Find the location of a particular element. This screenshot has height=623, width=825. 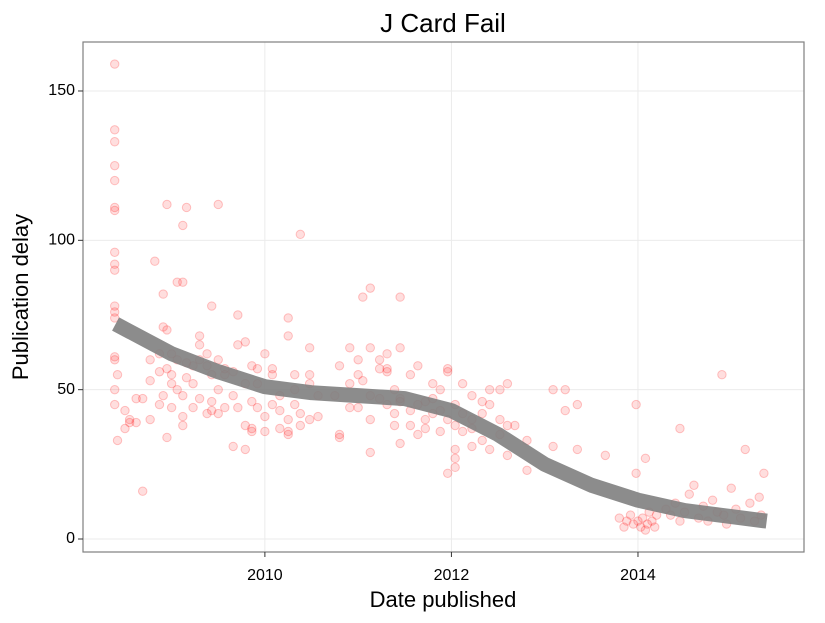

x-tick-label: 2012 is located at coordinates (452, 575).